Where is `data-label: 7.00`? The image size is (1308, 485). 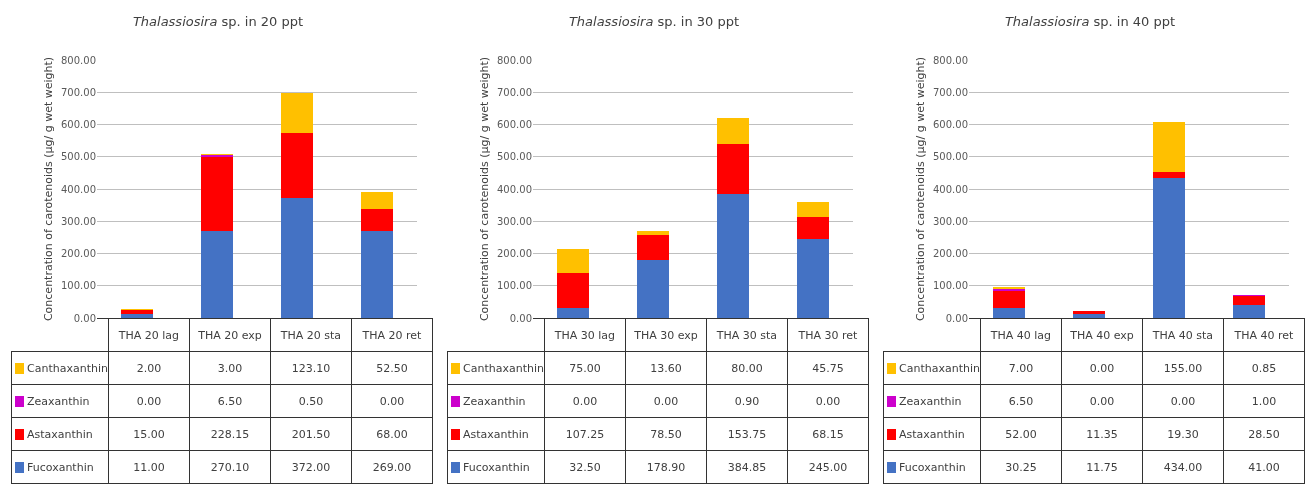
data-label: 7.00 is located at coordinates (1021, 368).